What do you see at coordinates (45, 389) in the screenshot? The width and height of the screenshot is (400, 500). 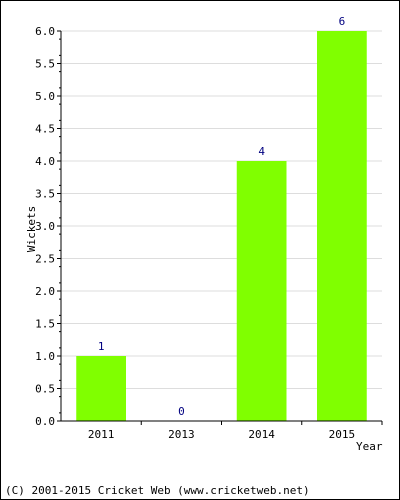 I see `y-tick-label: 0.5` at bounding box center [45, 389].